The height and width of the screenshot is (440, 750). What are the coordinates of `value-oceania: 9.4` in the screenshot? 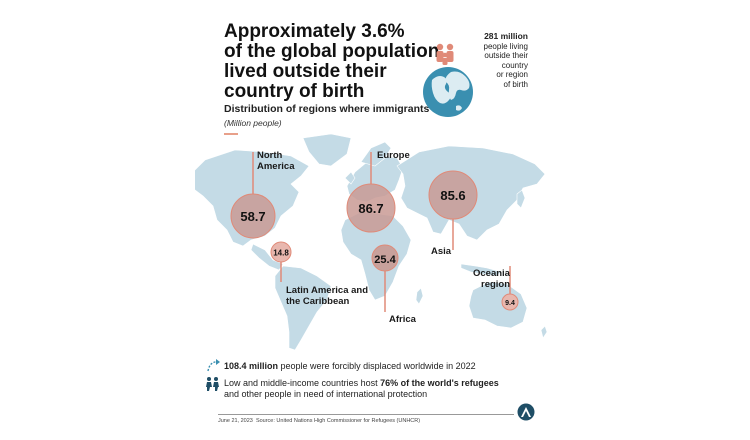 It's located at (510, 303).